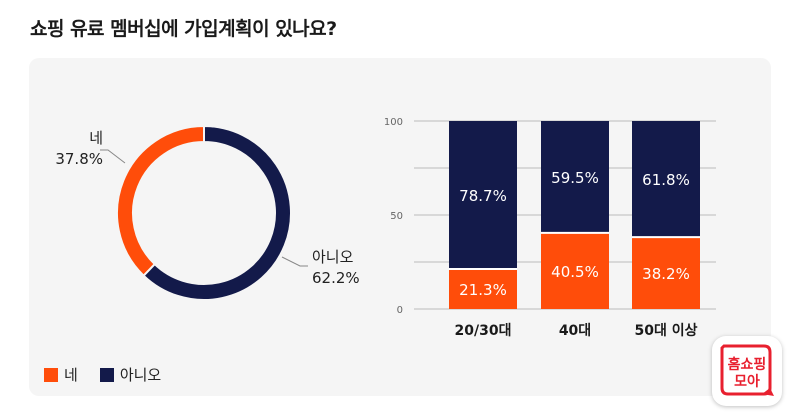 This screenshot has height=417, width=800. I want to click on x-tick-label: 50대 이상, so click(666, 330).